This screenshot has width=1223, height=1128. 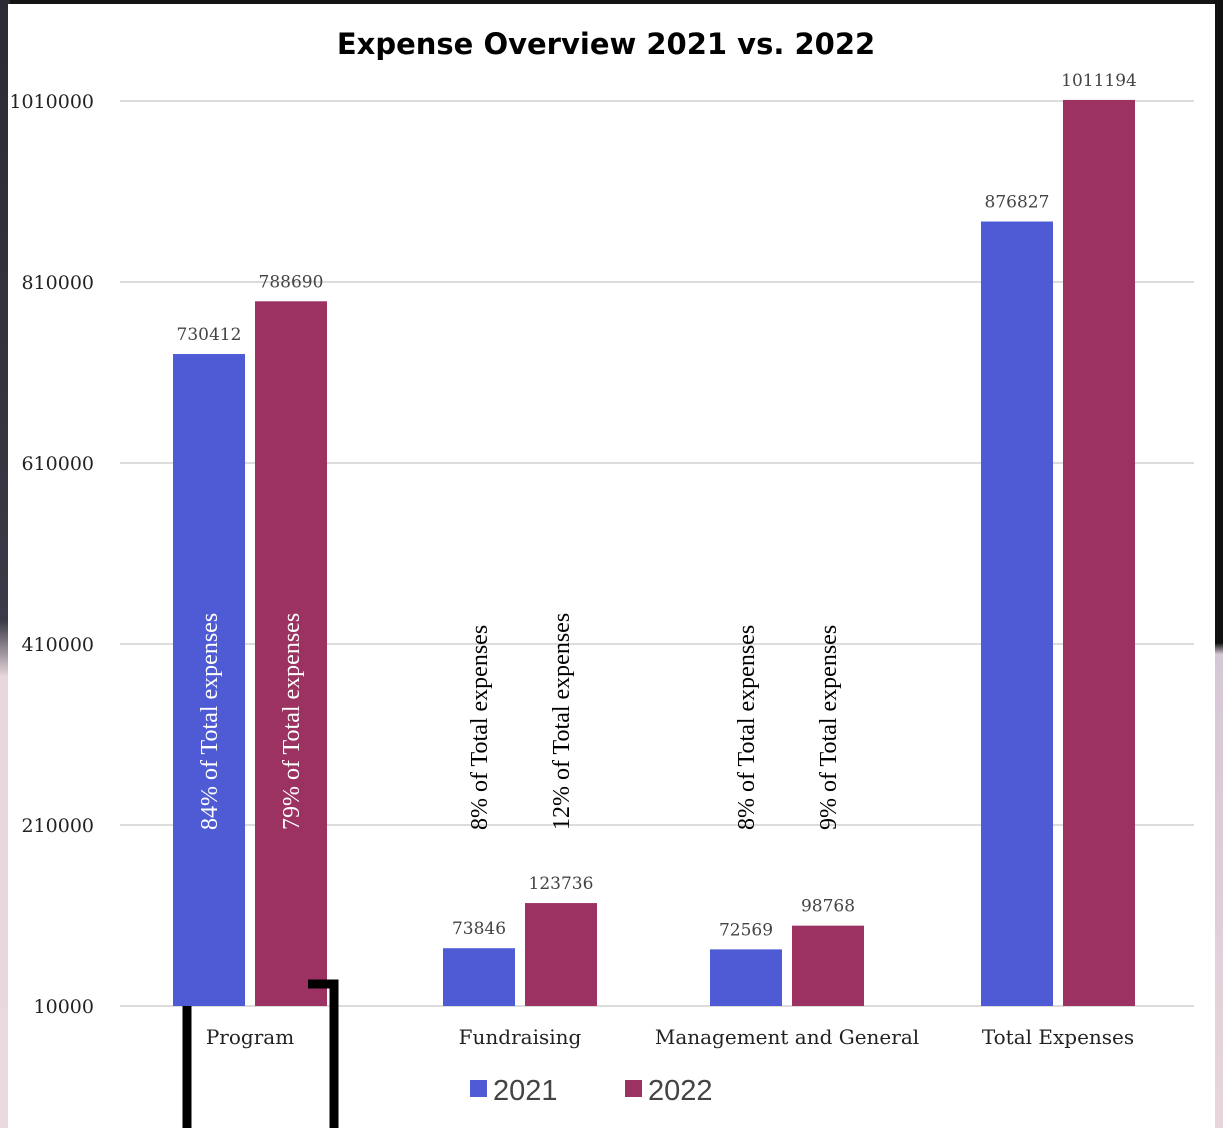 I want to click on left-border, so click(x=5, y=564).